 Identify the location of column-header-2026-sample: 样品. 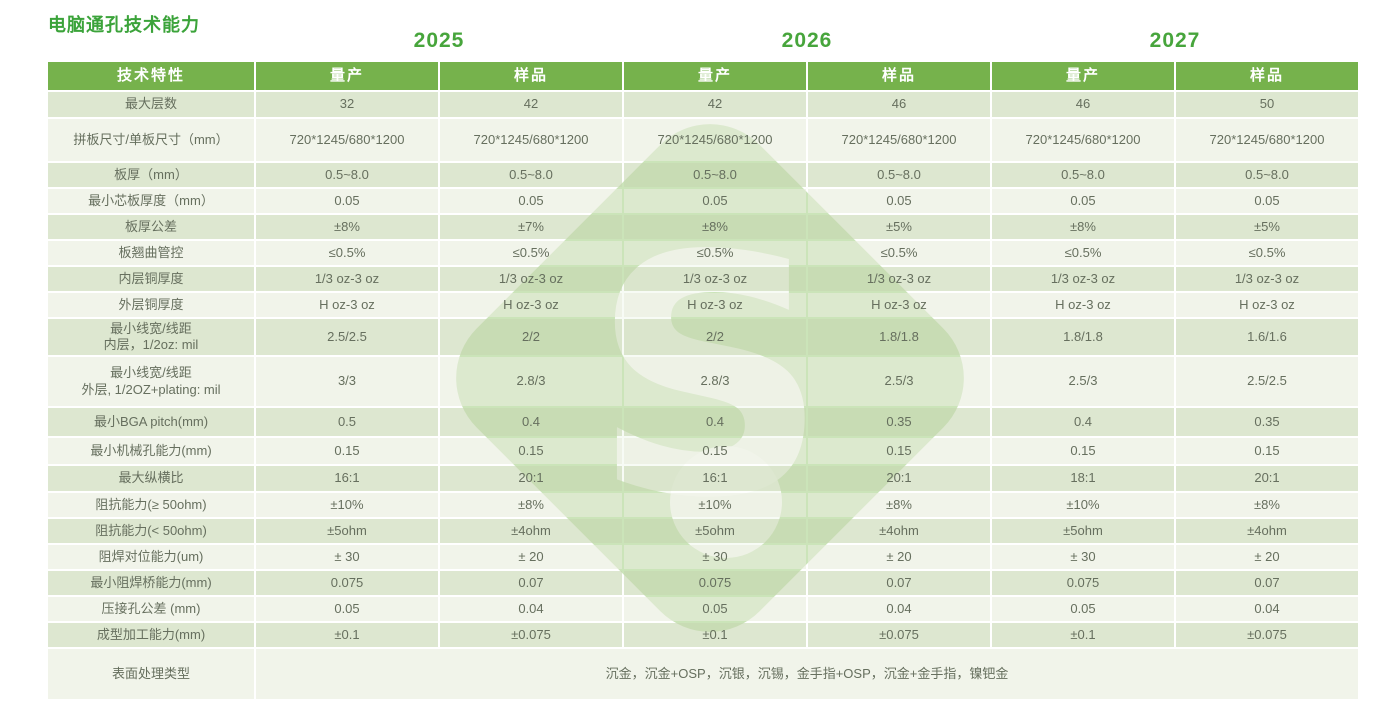
(899, 76).